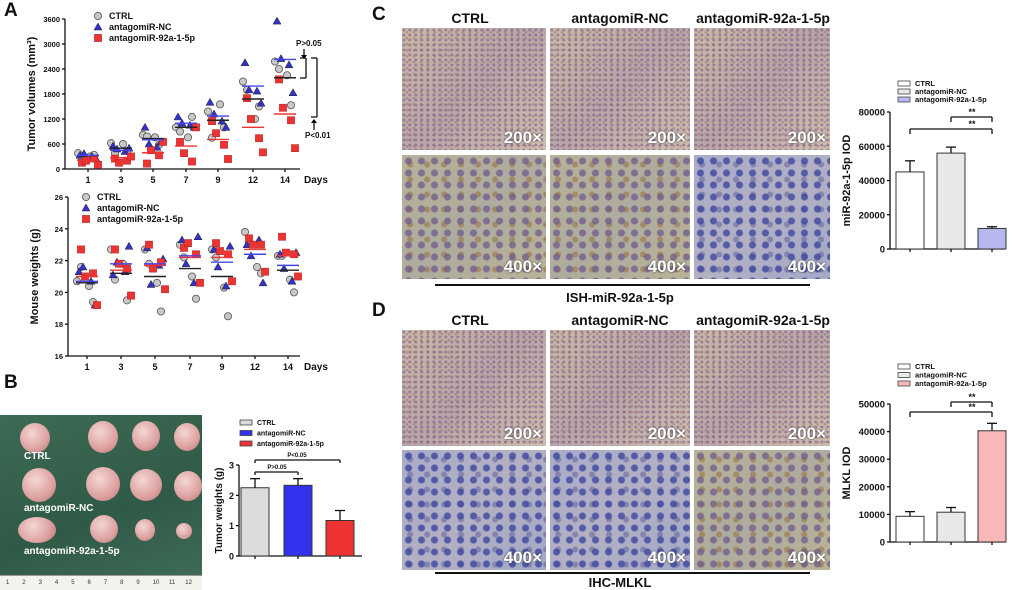  I want to click on significance-label: P>0.05, so click(277, 468).